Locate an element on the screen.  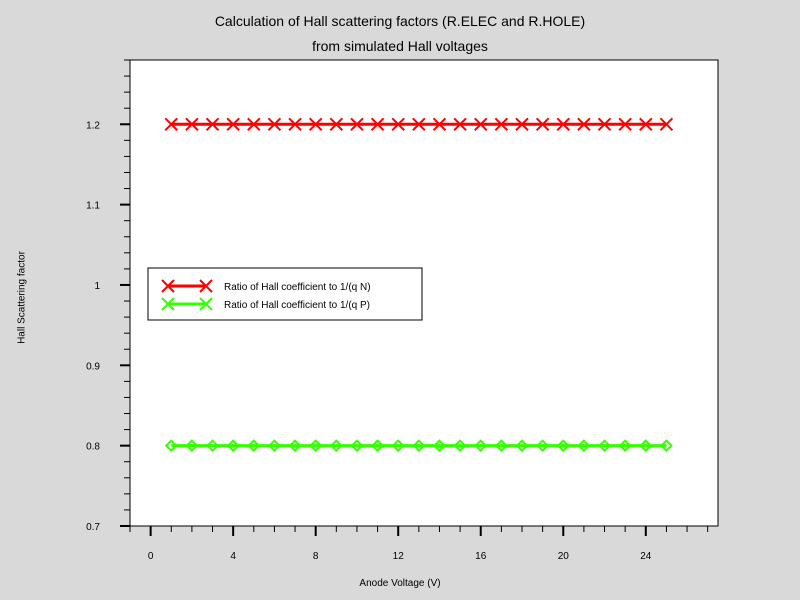
y-tick-label: 0.8 is located at coordinates (93, 447).